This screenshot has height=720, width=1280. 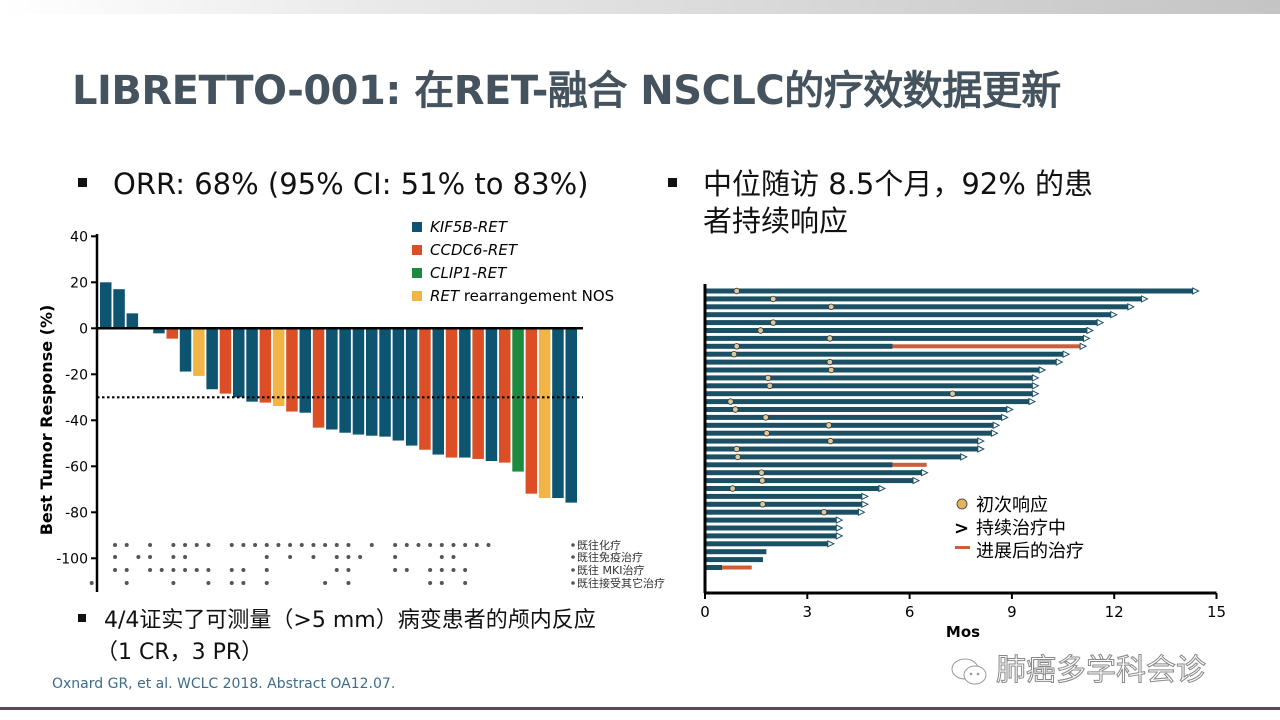 What do you see at coordinates (83, 329) in the screenshot?
I see `y-tick-label: 0` at bounding box center [83, 329].